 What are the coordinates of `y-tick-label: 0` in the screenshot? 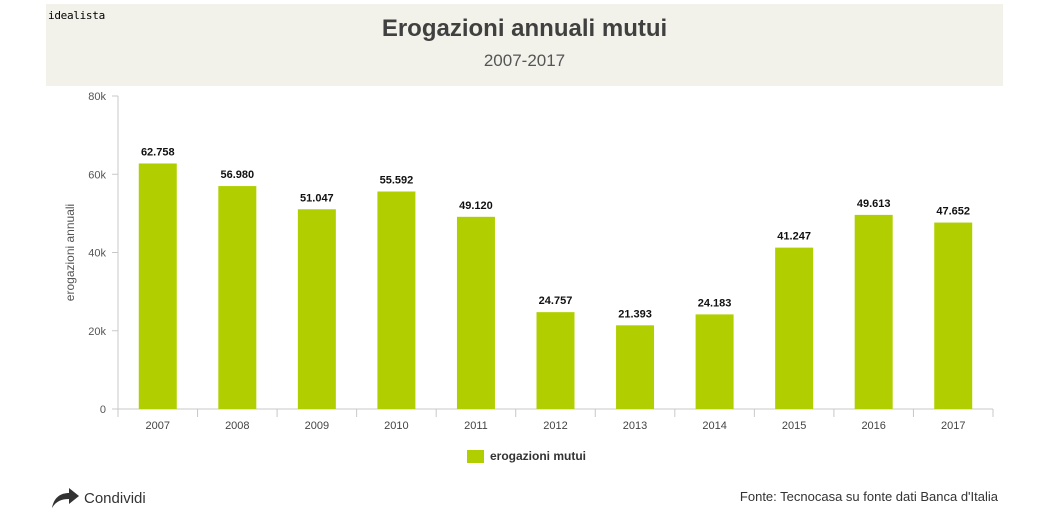 It's located at (103, 410).